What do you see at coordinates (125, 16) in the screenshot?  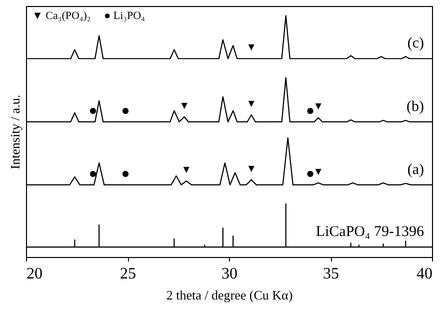 I see `annotation: ● Li₃PO₄` at bounding box center [125, 16].